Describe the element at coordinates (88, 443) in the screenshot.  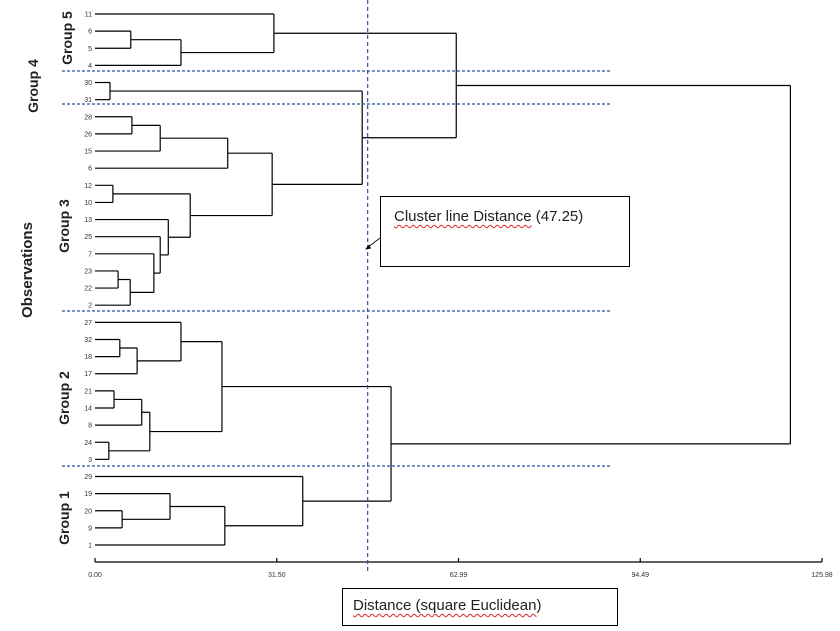
I see `leaf-label: 24` at that location.